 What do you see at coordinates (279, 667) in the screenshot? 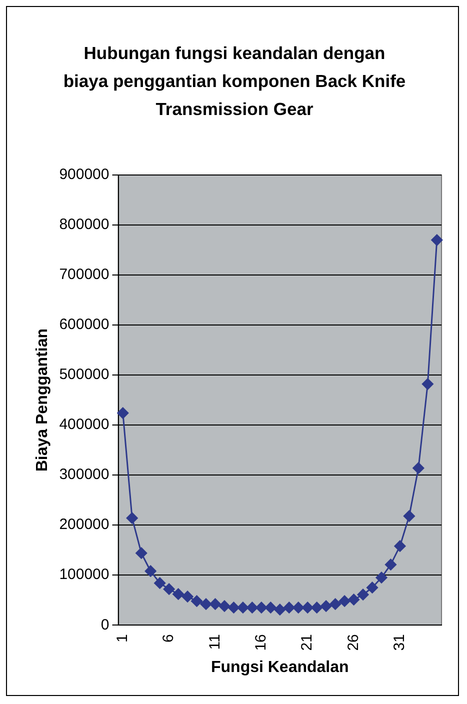
I see `x-axis-title: Fungsi Keandalan` at bounding box center [279, 667].